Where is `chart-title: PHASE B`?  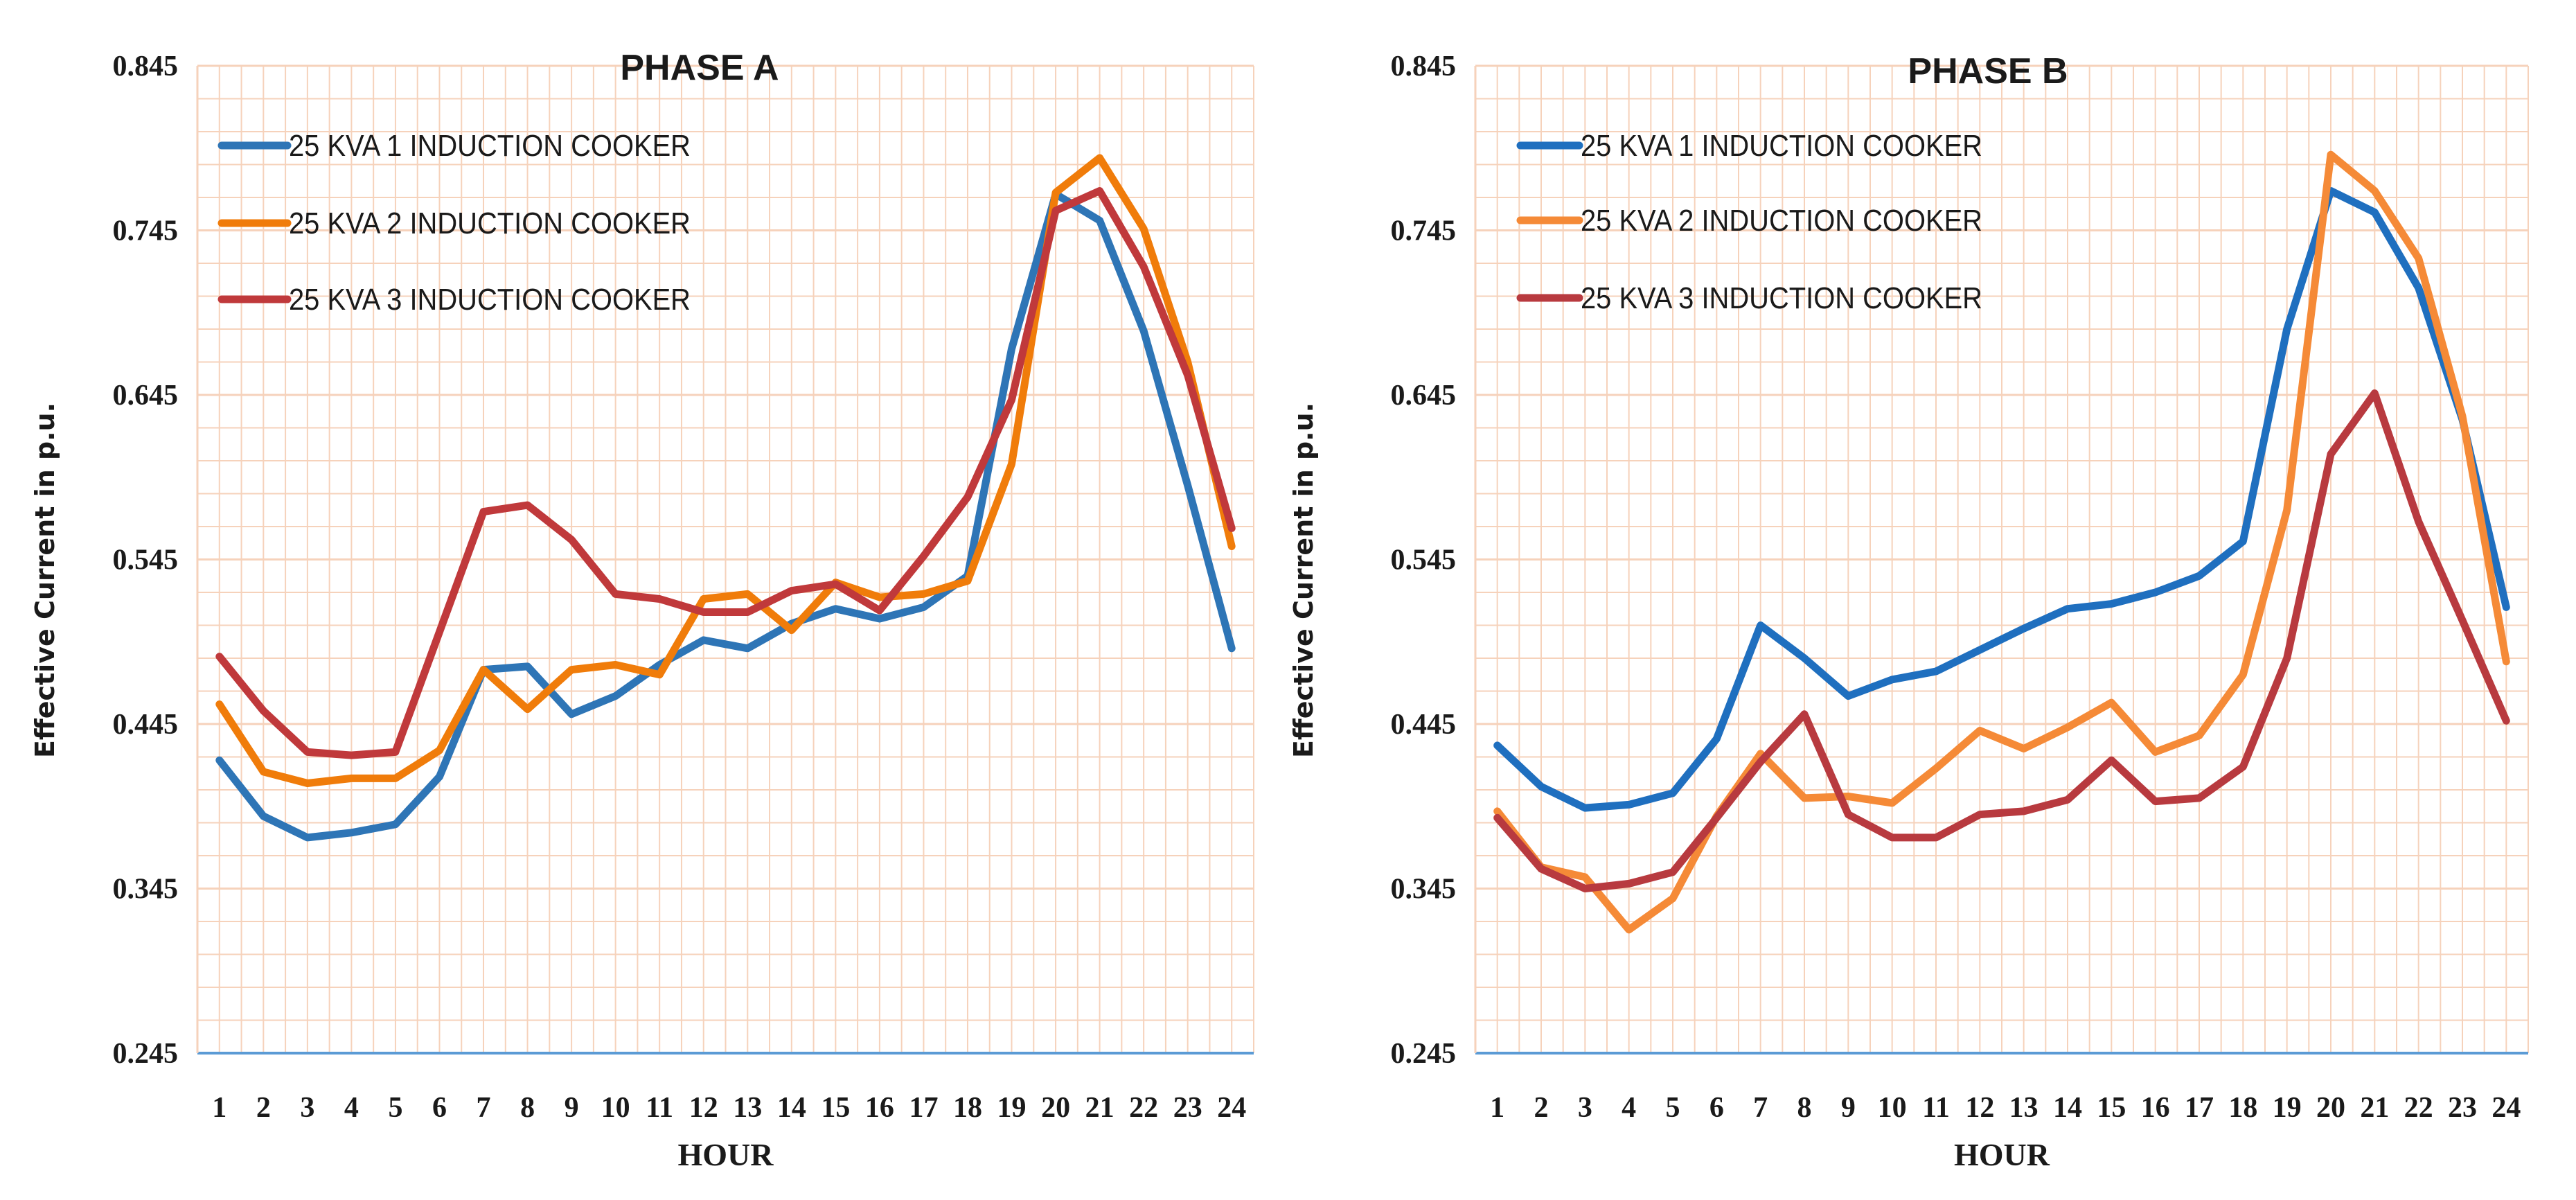
chart-title: PHASE B is located at coordinates (1988, 71).